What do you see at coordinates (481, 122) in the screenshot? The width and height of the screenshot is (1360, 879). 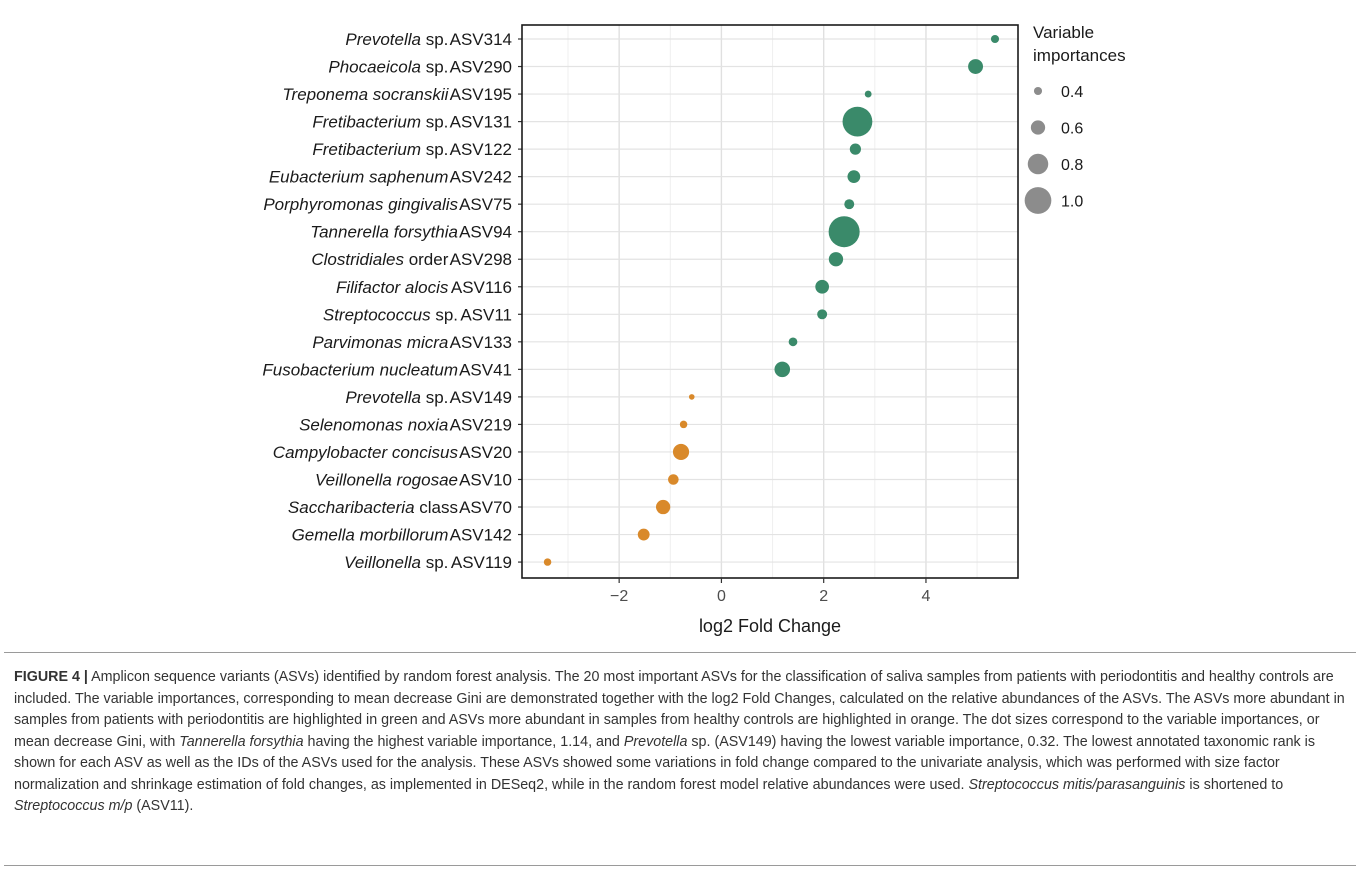 I see `row-label-asv: ASV131` at bounding box center [481, 122].